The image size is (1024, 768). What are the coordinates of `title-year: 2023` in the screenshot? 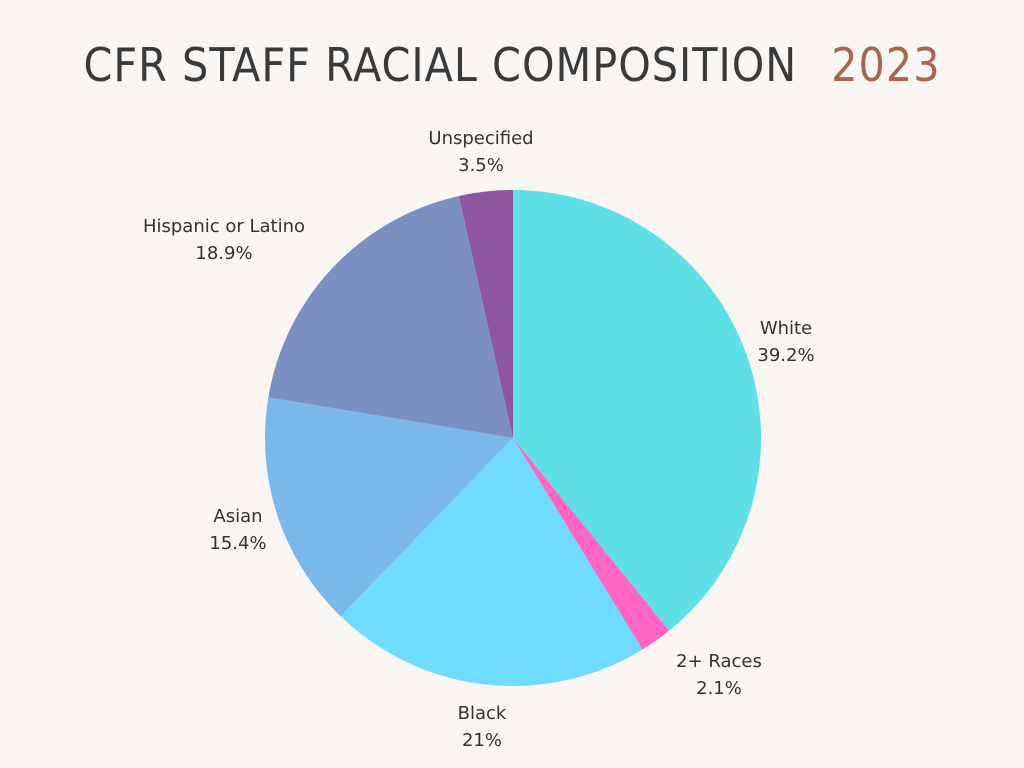 It's located at (886, 65).